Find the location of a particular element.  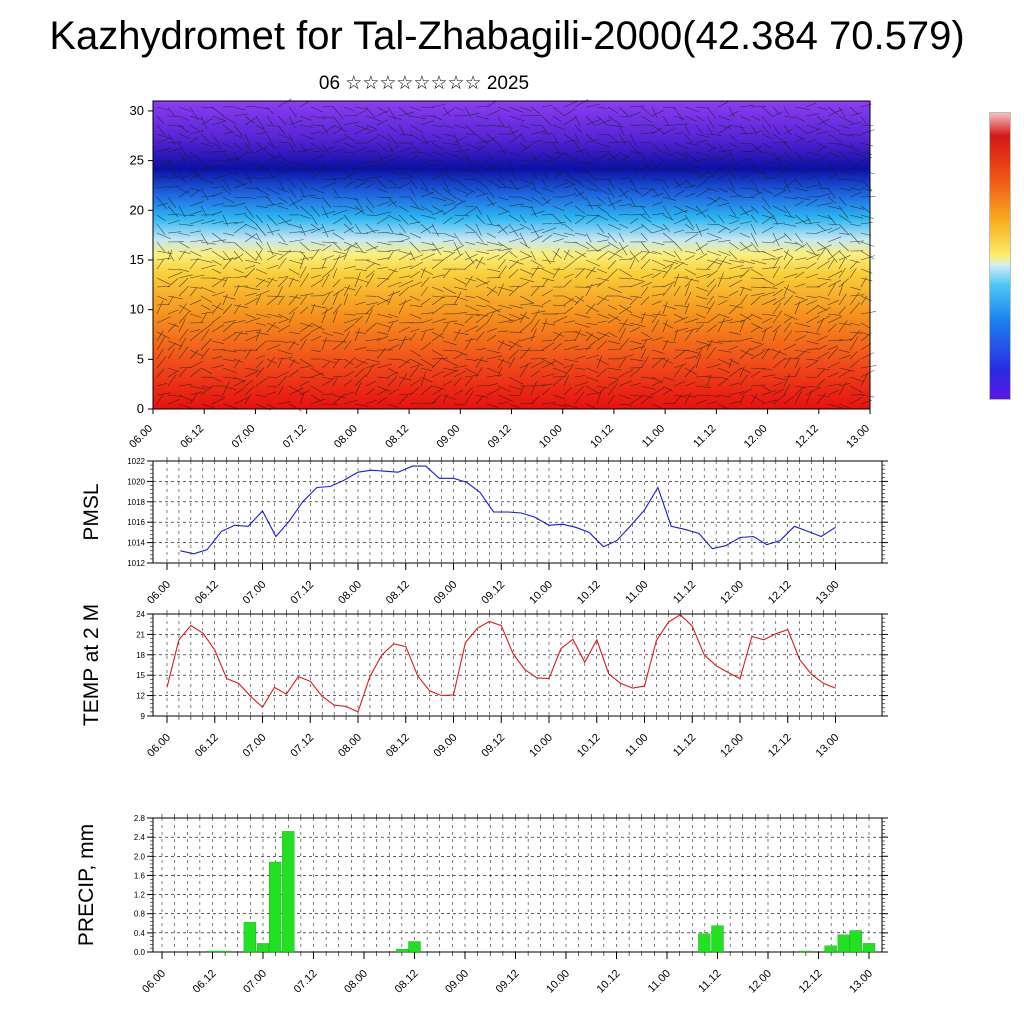

heatmap-xtick-label: 07.00 is located at coordinates (244, 437).